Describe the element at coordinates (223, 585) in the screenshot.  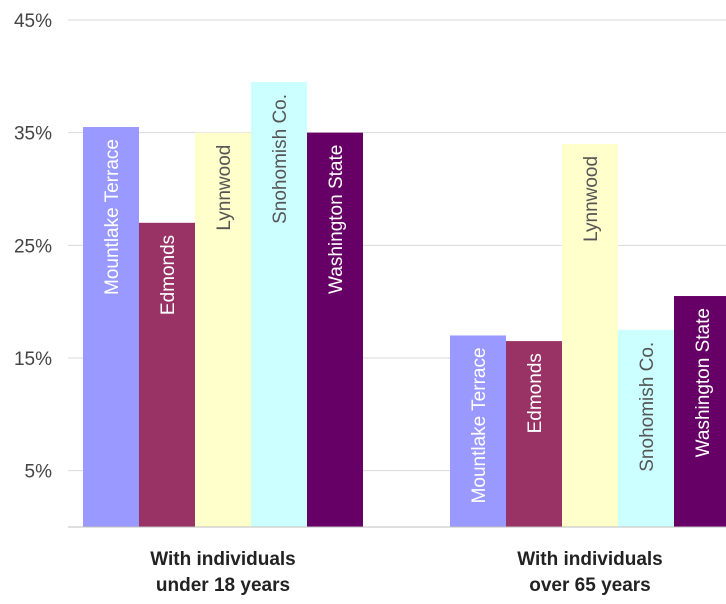
I see `x-category-label: under 18 years` at that location.